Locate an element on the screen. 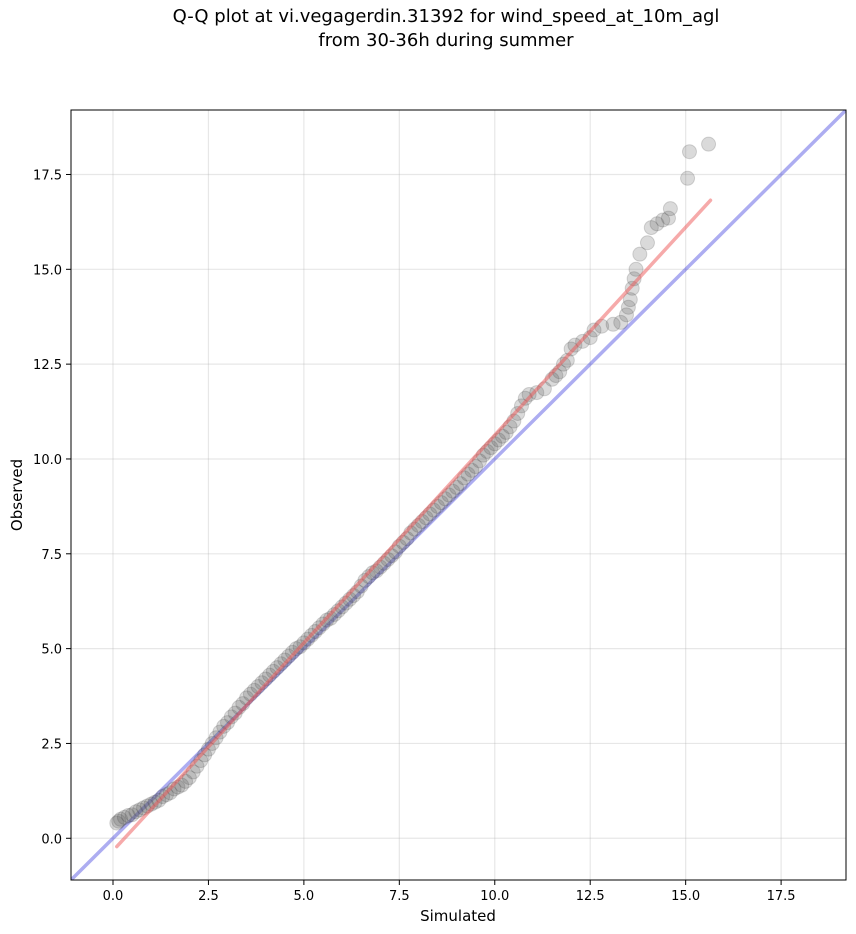 The width and height of the screenshot is (856, 934). x-tick-label: 2.5 is located at coordinates (208, 896).